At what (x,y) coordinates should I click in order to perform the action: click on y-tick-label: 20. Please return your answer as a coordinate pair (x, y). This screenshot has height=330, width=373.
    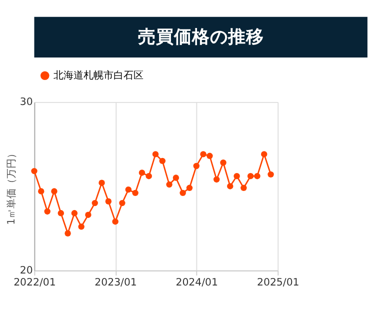
    Looking at the image, I should click on (26, 271).